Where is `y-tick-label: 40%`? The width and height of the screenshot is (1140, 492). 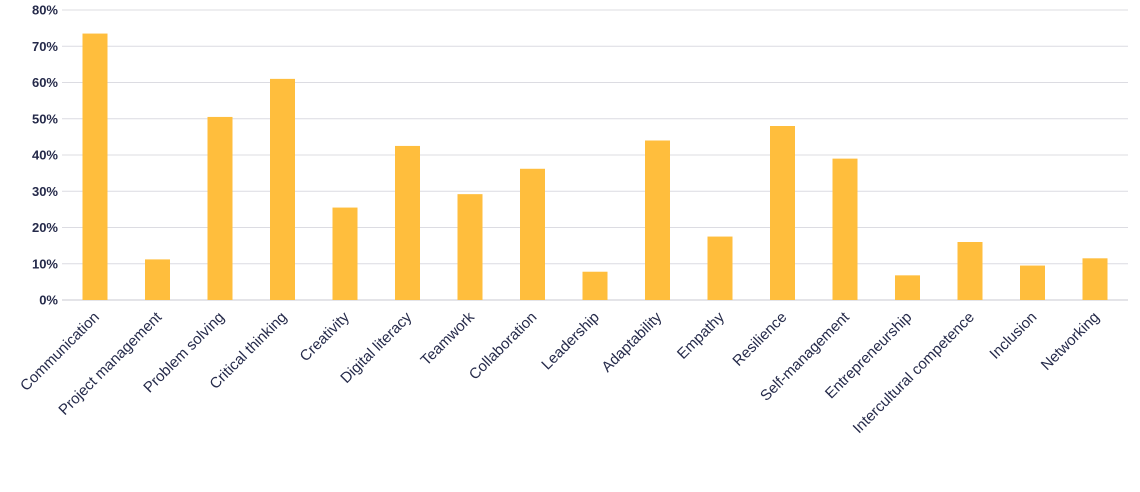 y-tick-label: 40% is located at coordinates (45, 155).